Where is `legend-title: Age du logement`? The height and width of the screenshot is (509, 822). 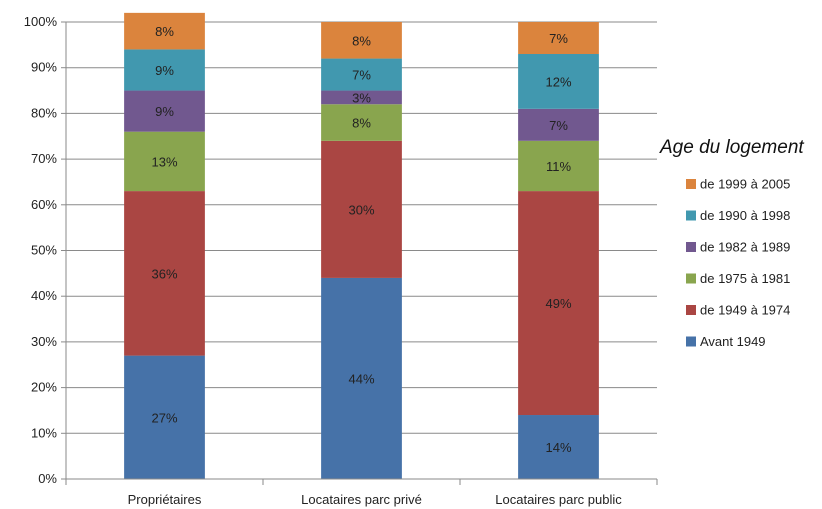 legend-title: Age du logement is located at coordinates (731, 147).